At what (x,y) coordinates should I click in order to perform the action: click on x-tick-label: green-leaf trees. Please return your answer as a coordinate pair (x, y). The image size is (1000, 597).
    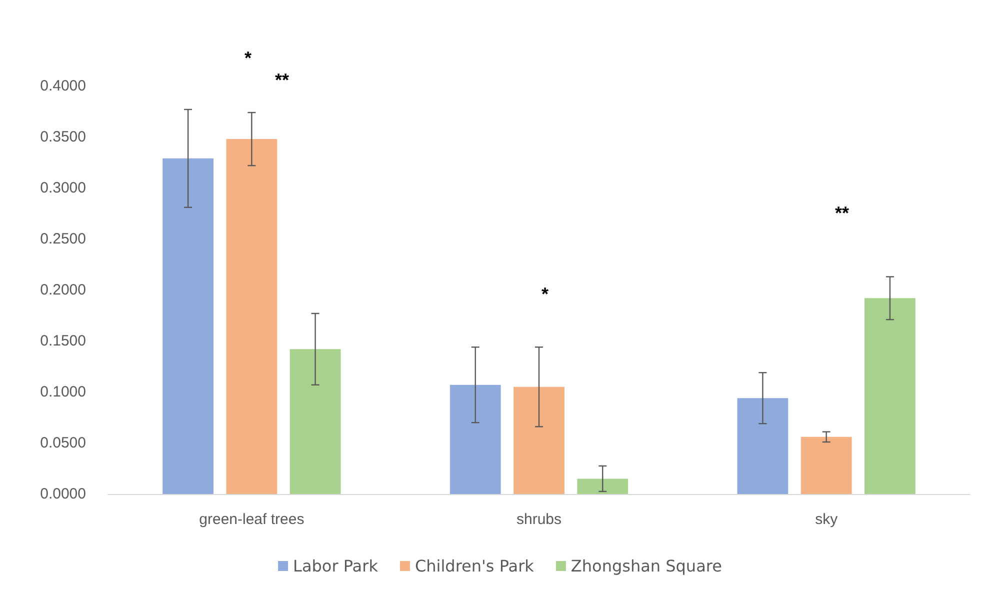
    Looking at the image, I should click on (251, 519).